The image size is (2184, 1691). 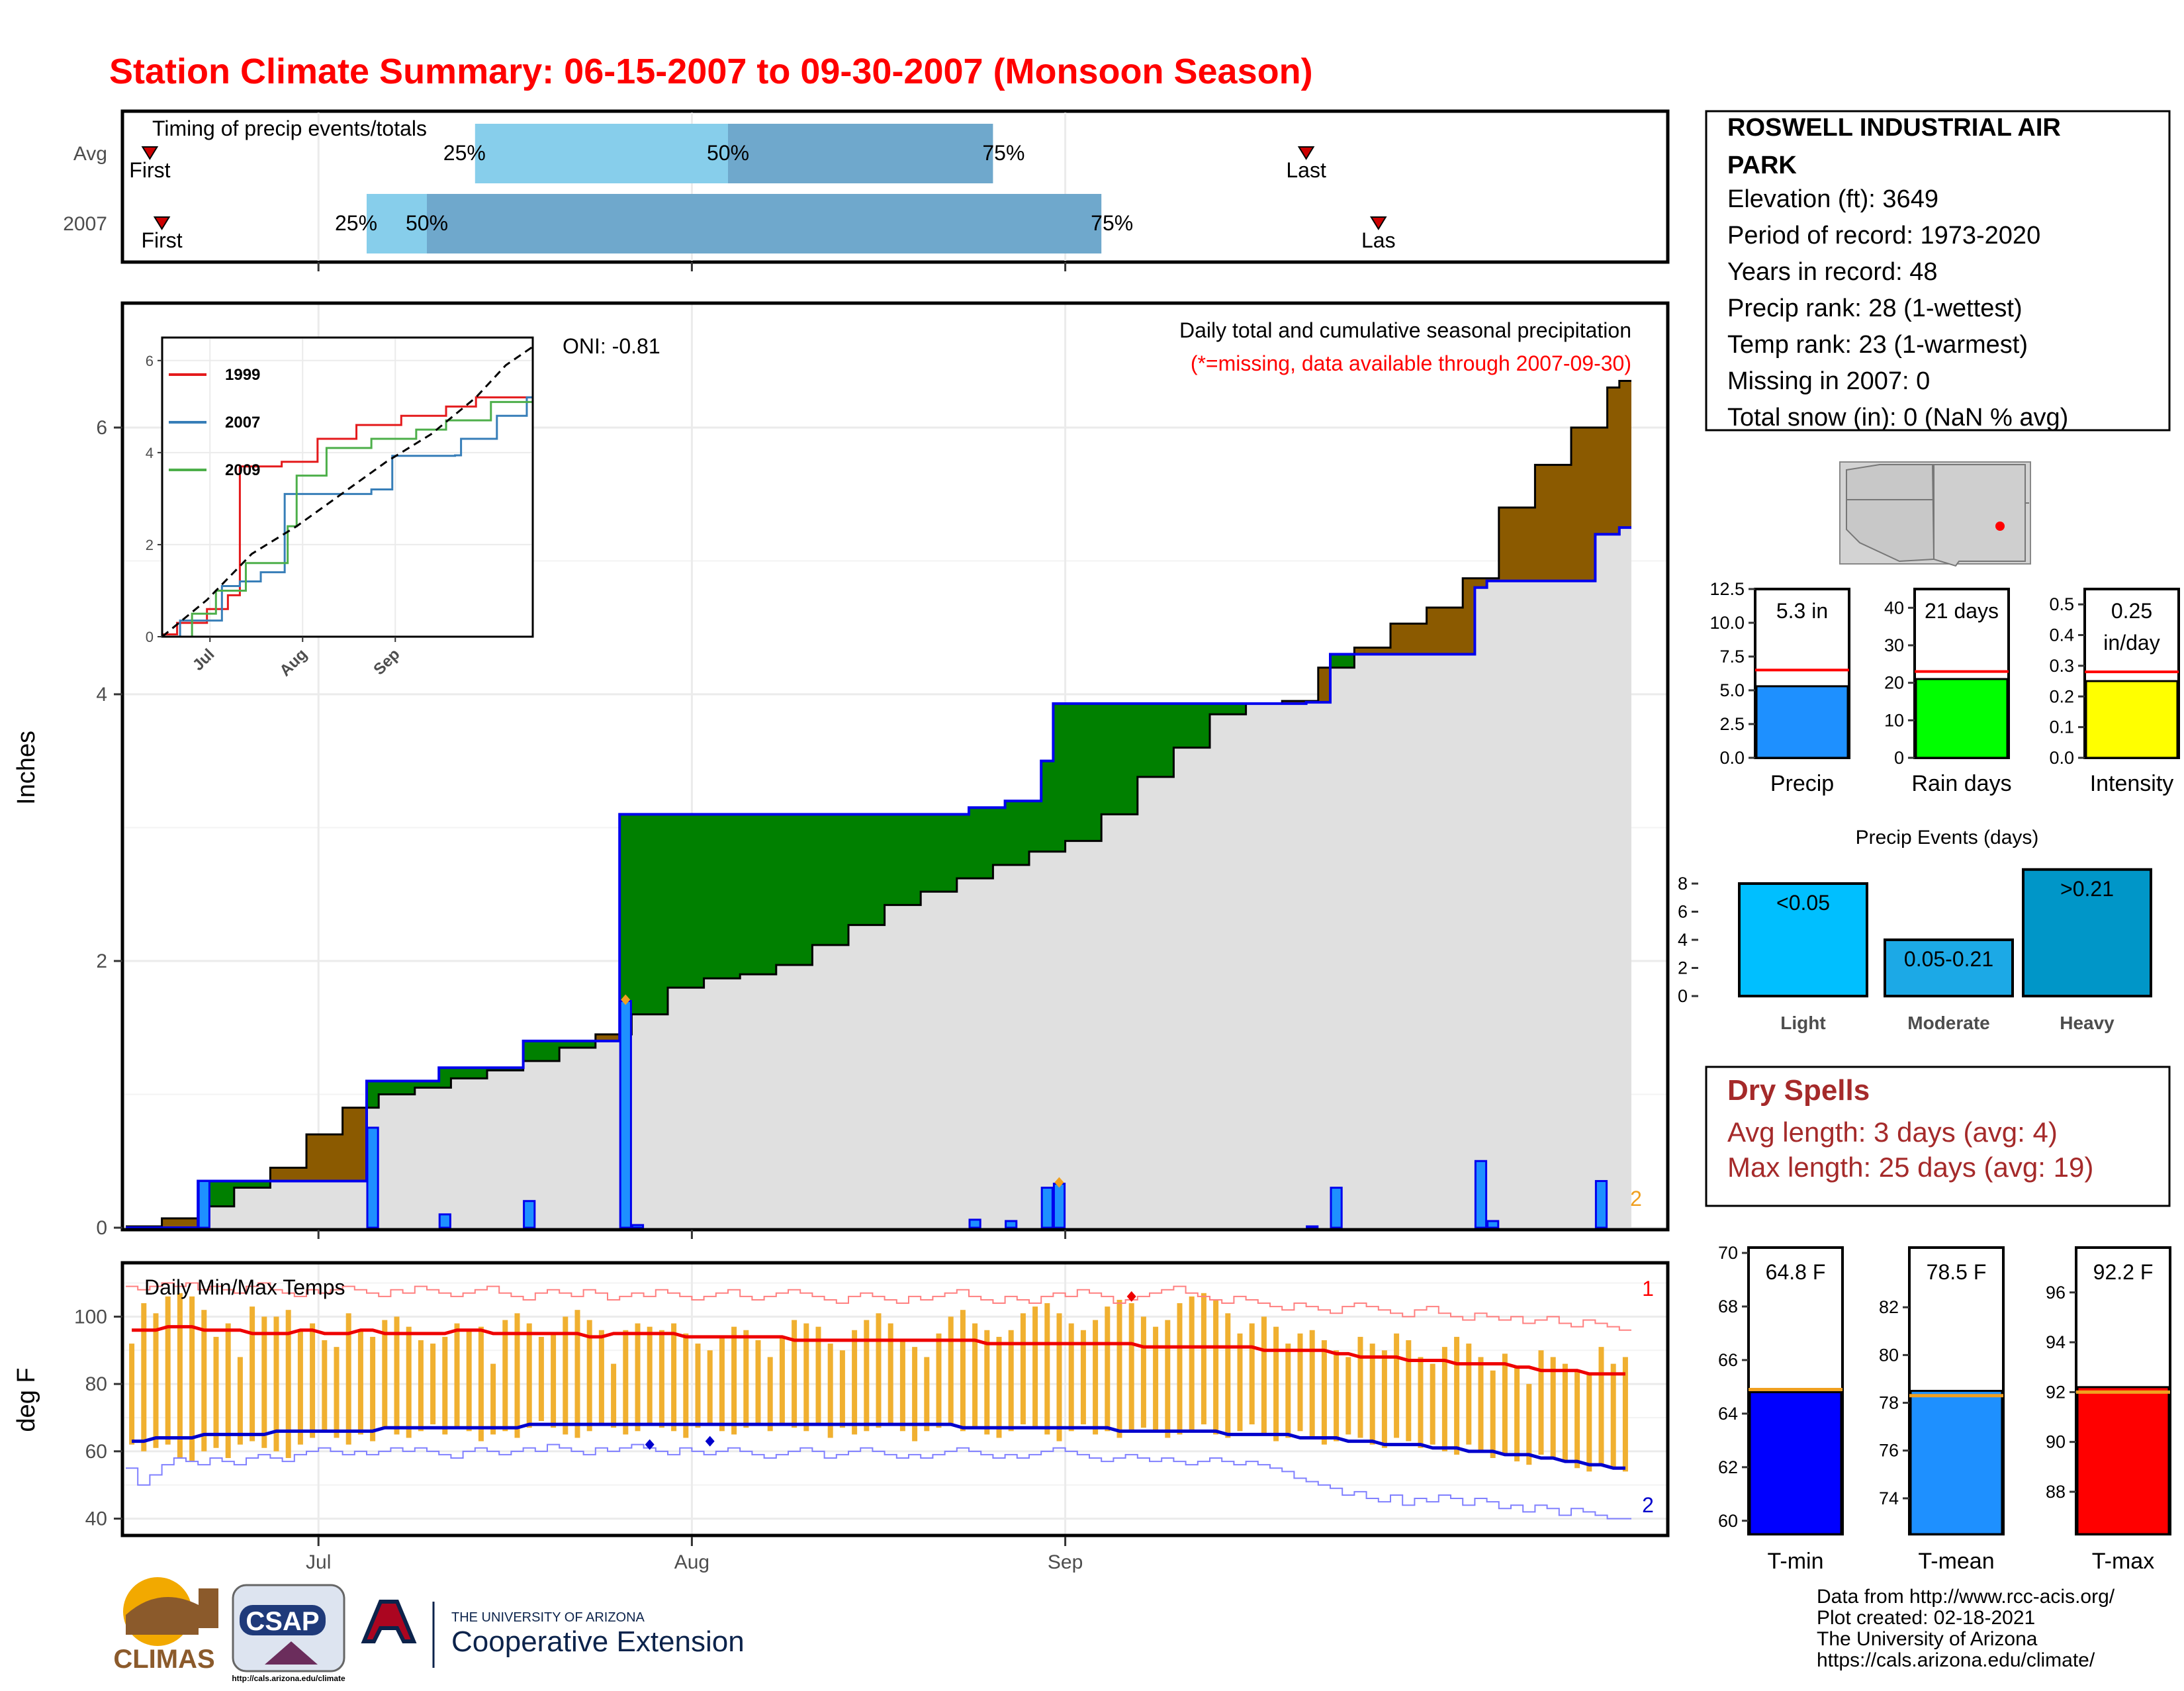 What do you see at coordinates (1003, 153) in the screenshot?
I see `timing-p75-label: 75%` at bounding box center [1003, 153].